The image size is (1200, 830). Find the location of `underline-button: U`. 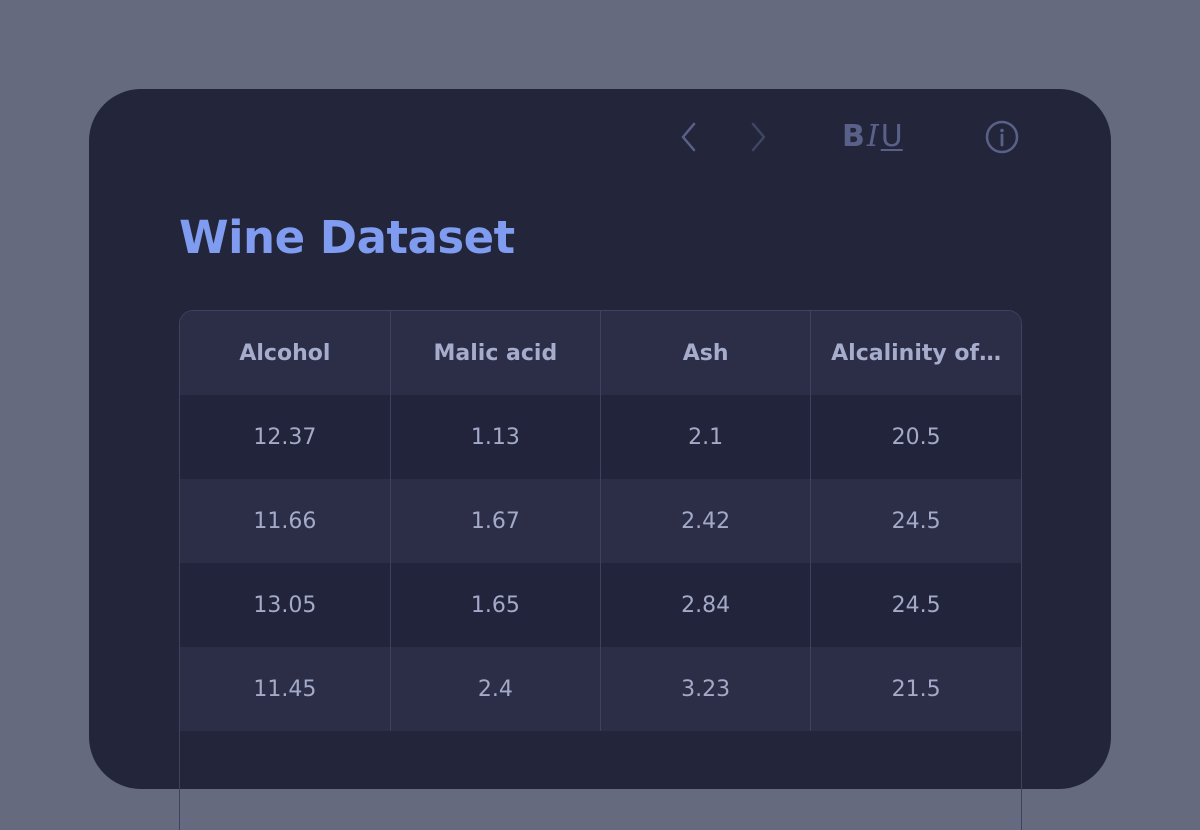

underline-button: U is located at coordinates (891, 136).